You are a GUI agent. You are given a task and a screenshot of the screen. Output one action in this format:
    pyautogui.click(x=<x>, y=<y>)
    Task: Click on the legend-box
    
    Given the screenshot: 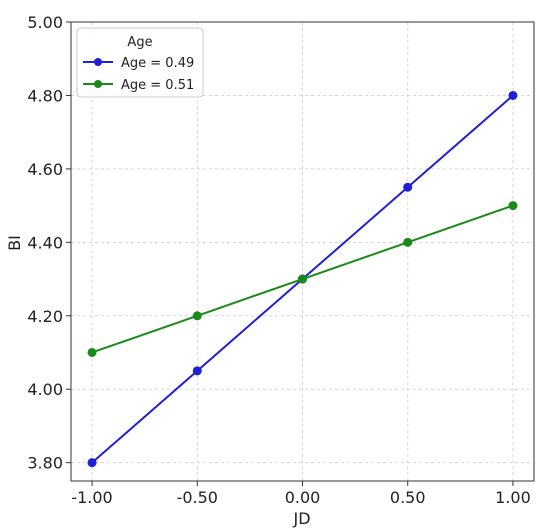 What is the action you would take?
    pyautogui.click(x=140, y=62)
    